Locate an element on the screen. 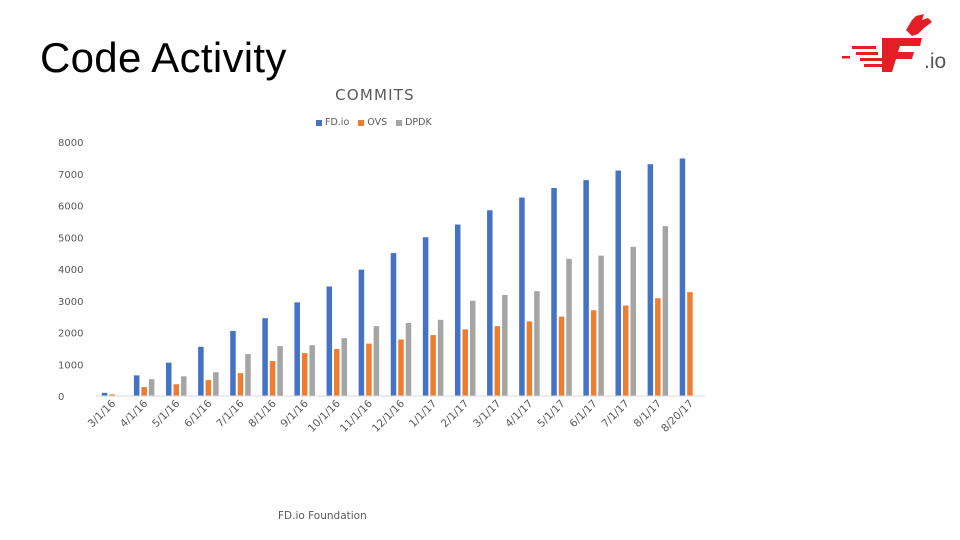  y-tick-label: 2000 is located at coordinates (70, 334).